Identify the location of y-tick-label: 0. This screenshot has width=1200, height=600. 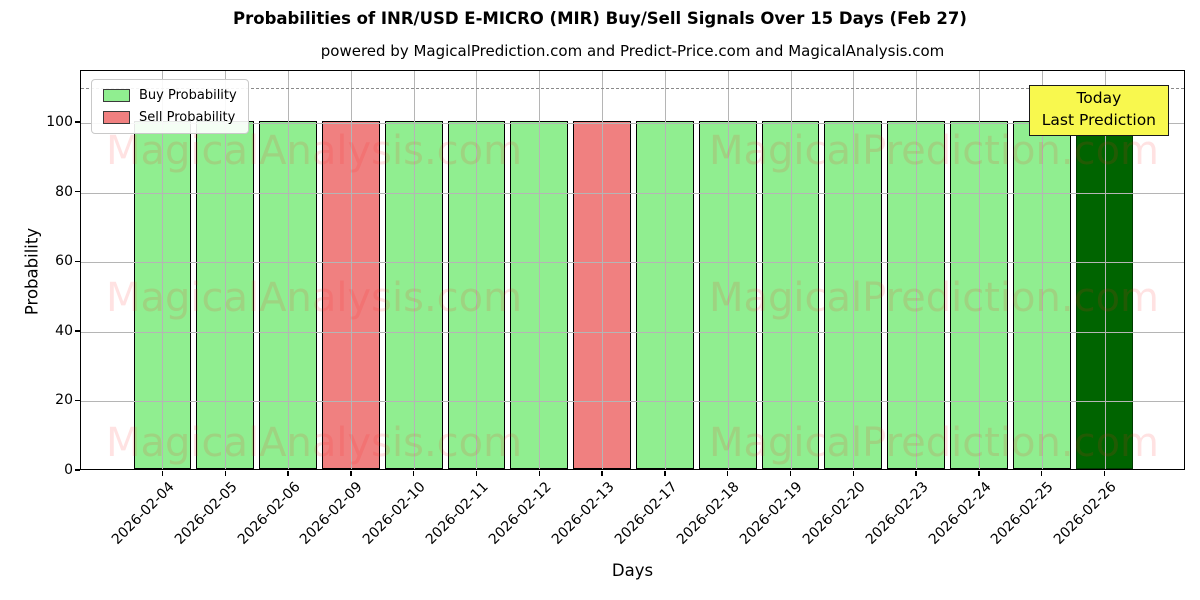
(68, 470).